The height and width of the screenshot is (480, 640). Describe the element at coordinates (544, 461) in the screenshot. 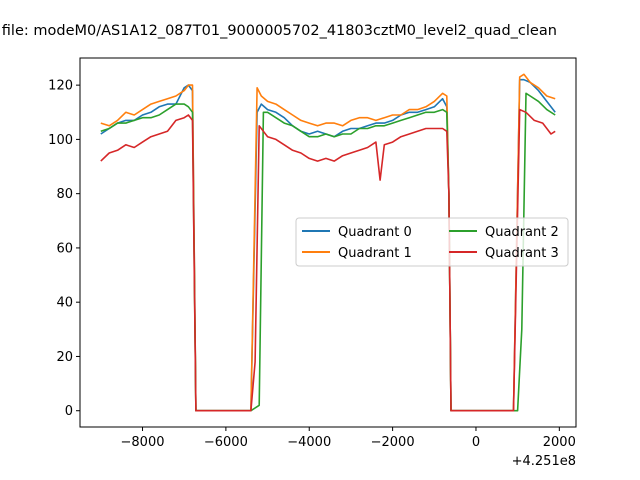

I see `x-axis-offset-label: +4.251e8` at that location.